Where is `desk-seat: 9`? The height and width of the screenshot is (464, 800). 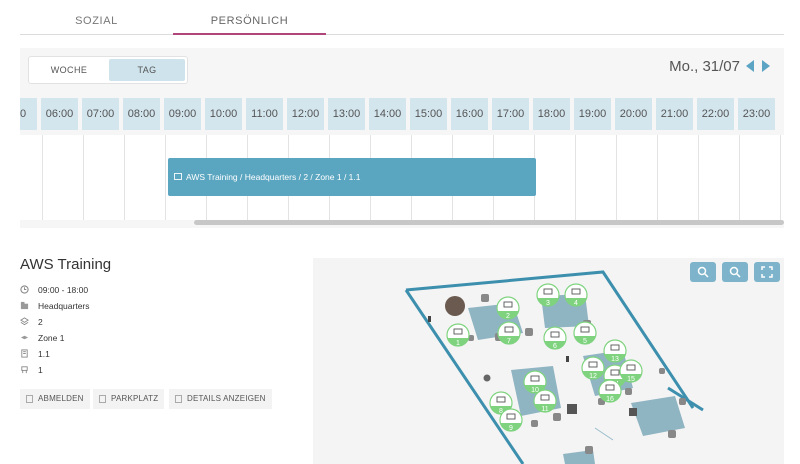 desk-seat: 9 is located at coordinates (511, 420).